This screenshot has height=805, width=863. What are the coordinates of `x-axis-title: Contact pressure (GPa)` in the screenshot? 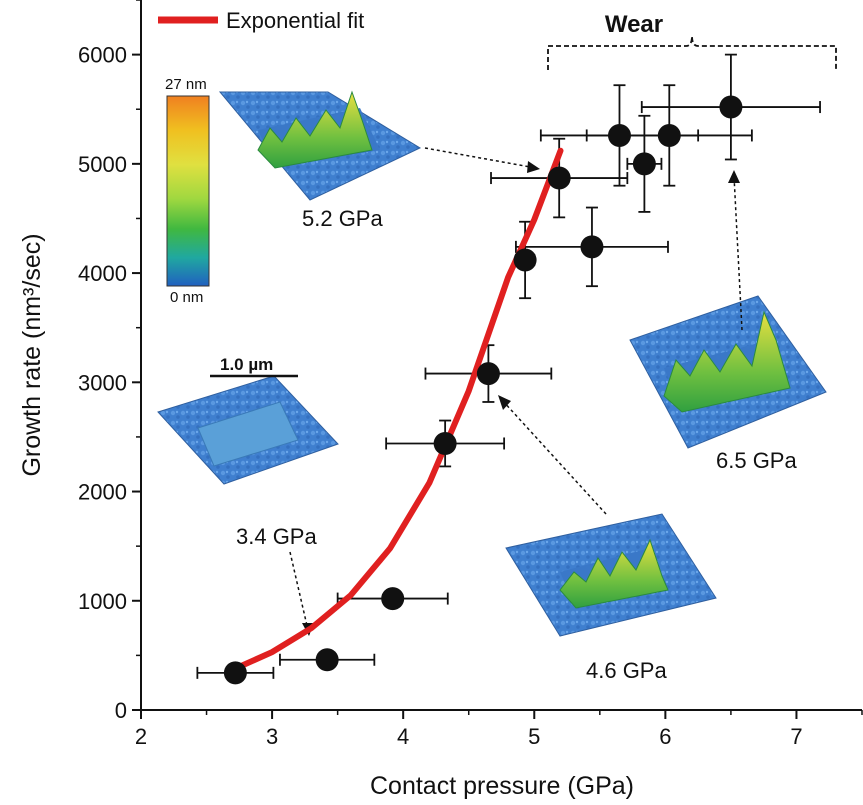 It's located at (502, 786).